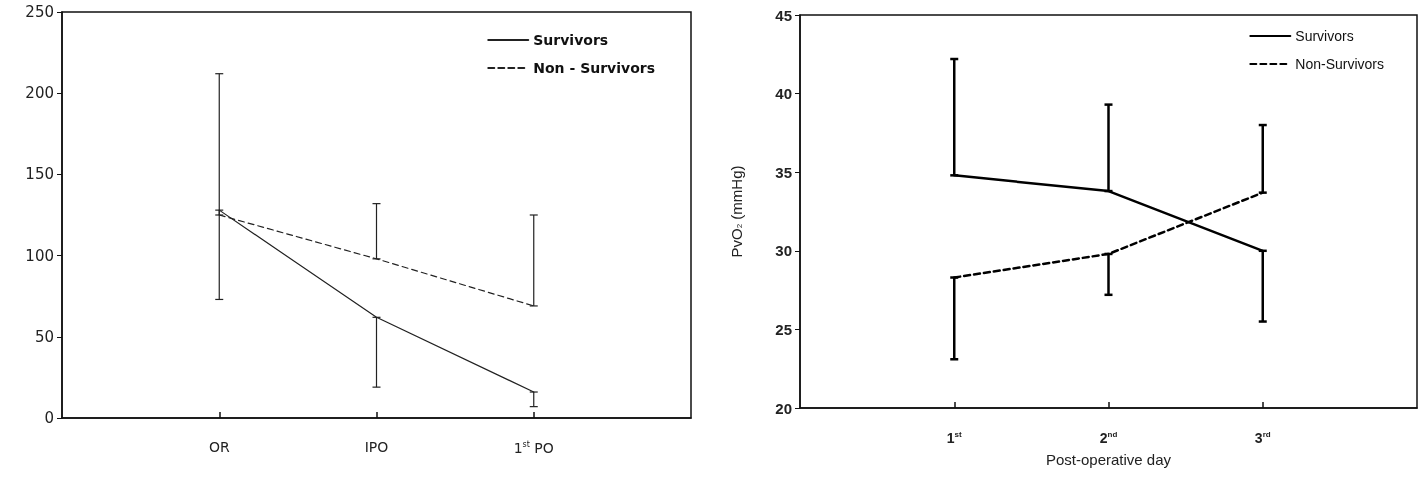  Describe the element at coordinates (39, 255) in the screenshot. I see `y-tick-label: 100` at that location.